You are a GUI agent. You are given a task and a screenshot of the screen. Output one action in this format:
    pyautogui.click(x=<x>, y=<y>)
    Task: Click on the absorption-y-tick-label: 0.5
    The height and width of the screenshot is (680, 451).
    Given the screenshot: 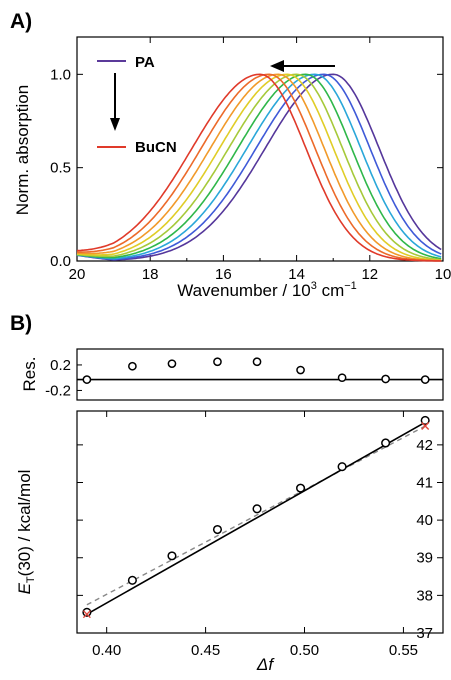 What is the action you would take?
    pyautogui.click(x=60, y=168)
    